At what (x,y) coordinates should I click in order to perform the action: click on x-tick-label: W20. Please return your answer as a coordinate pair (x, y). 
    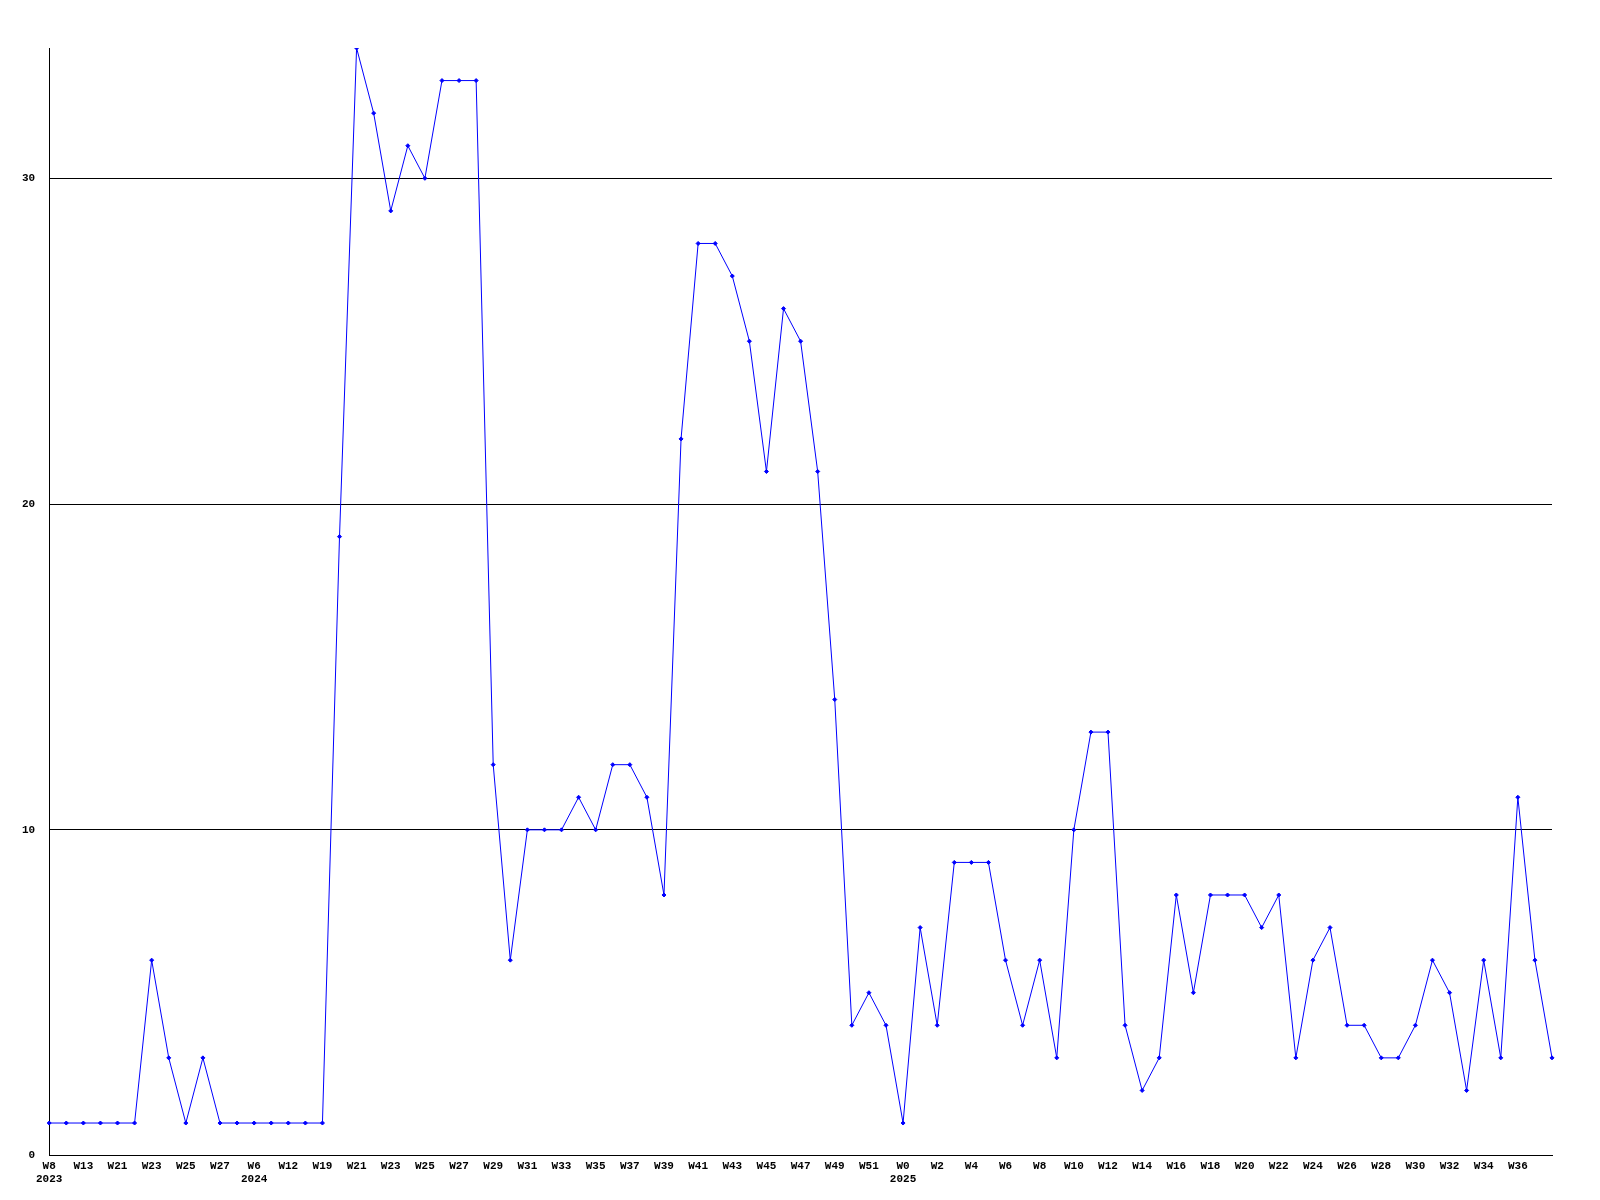
    Looking at the image, I should click on (1244, 1165).